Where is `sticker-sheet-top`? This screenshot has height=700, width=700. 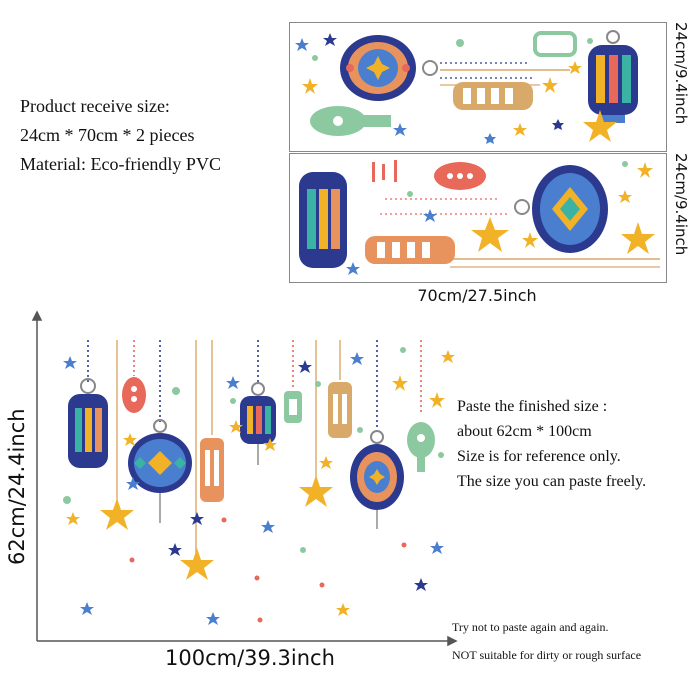 sticker-sheet-top is located at coordinates (478, 87).